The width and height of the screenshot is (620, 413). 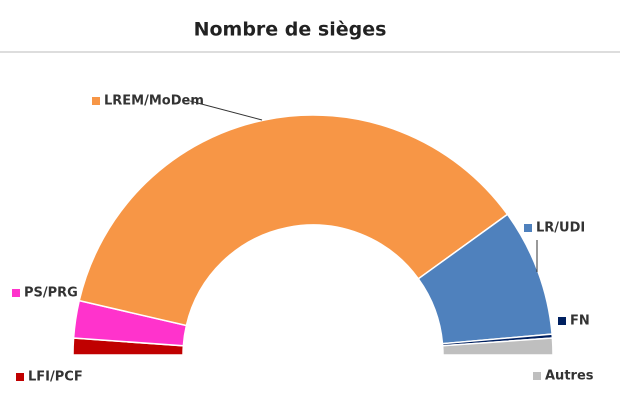 What do you see at coordinates (569, 376) in the screenshot?
I see `legend-label: Autres` at bounding box center [569, 376].